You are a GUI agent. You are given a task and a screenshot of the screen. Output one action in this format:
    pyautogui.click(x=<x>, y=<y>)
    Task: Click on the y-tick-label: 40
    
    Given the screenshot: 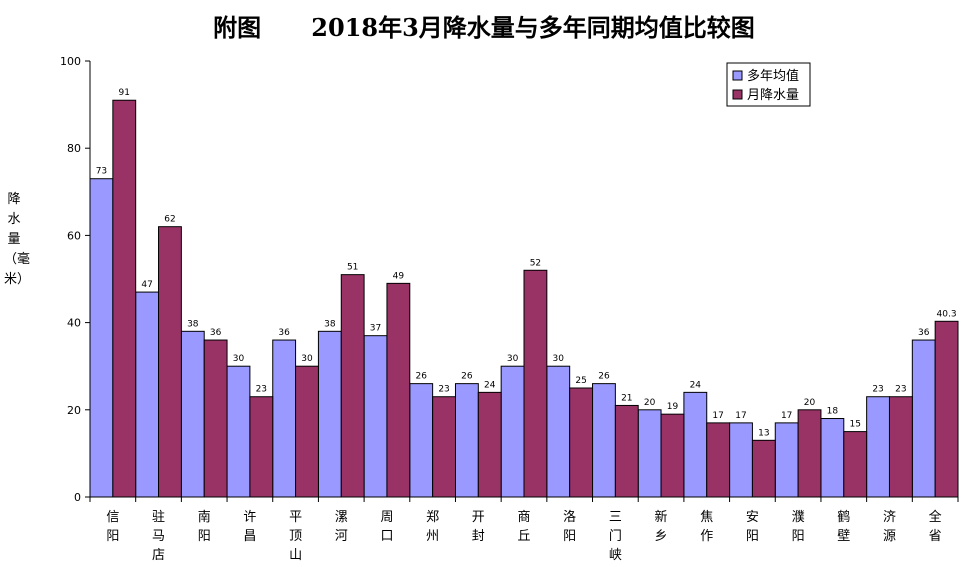 What is the action you would take?
    pyautogui.click(x=74, y=323)
    